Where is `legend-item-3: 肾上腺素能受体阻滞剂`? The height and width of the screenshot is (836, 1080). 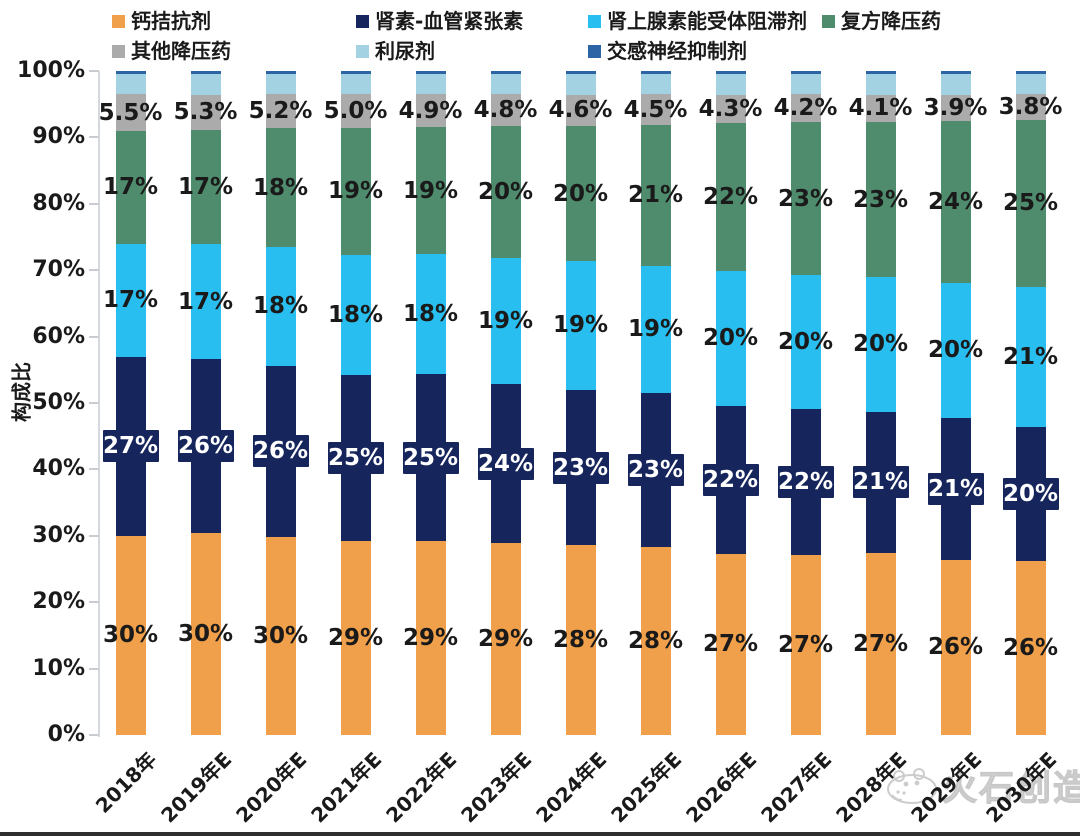
legend-item-3: 肾上腺素能受体阻滞剂 is located at coordinates (697, 21).